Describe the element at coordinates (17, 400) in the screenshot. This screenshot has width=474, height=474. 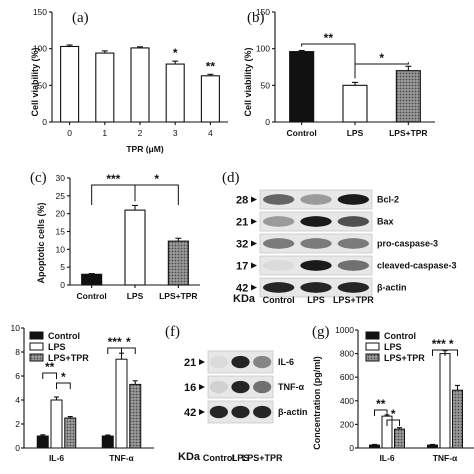
I see `y-tick-label: 4` at that location.